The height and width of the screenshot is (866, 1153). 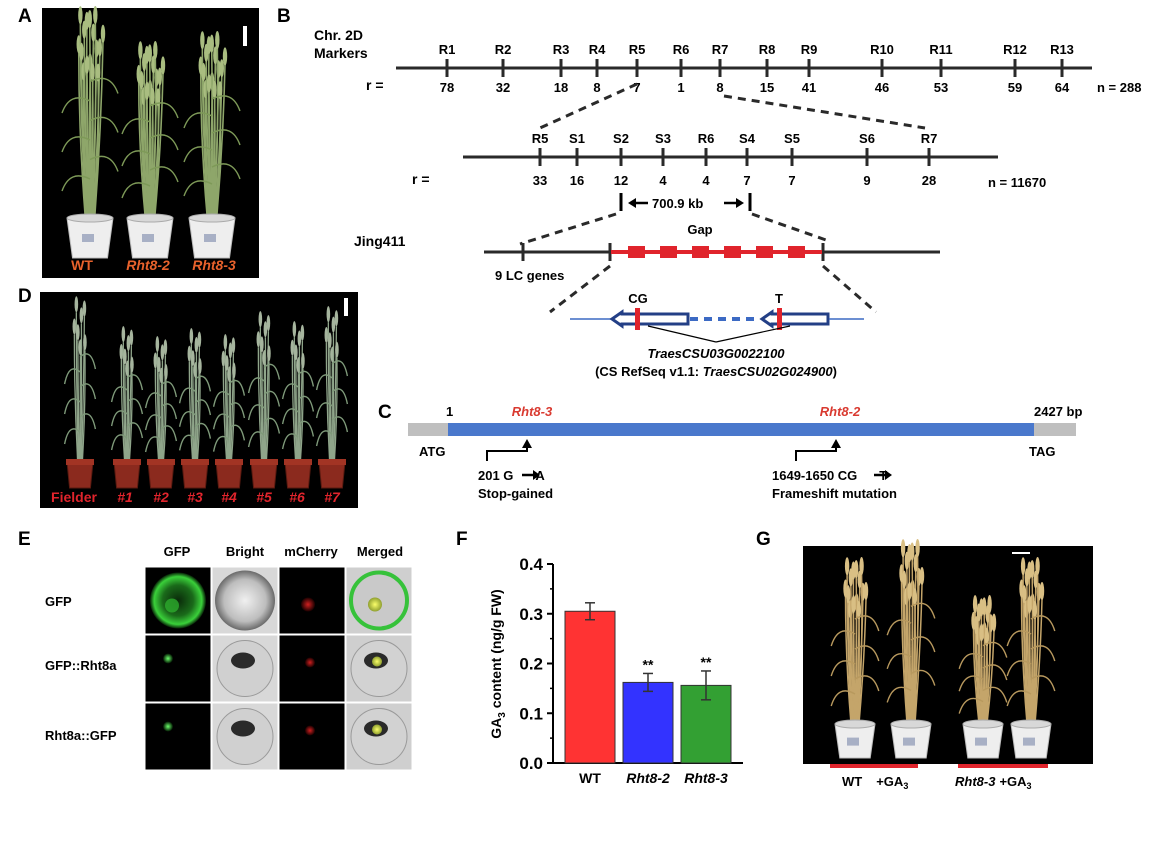 I want to click on marker-name: R7, so click(x=720, y=49).